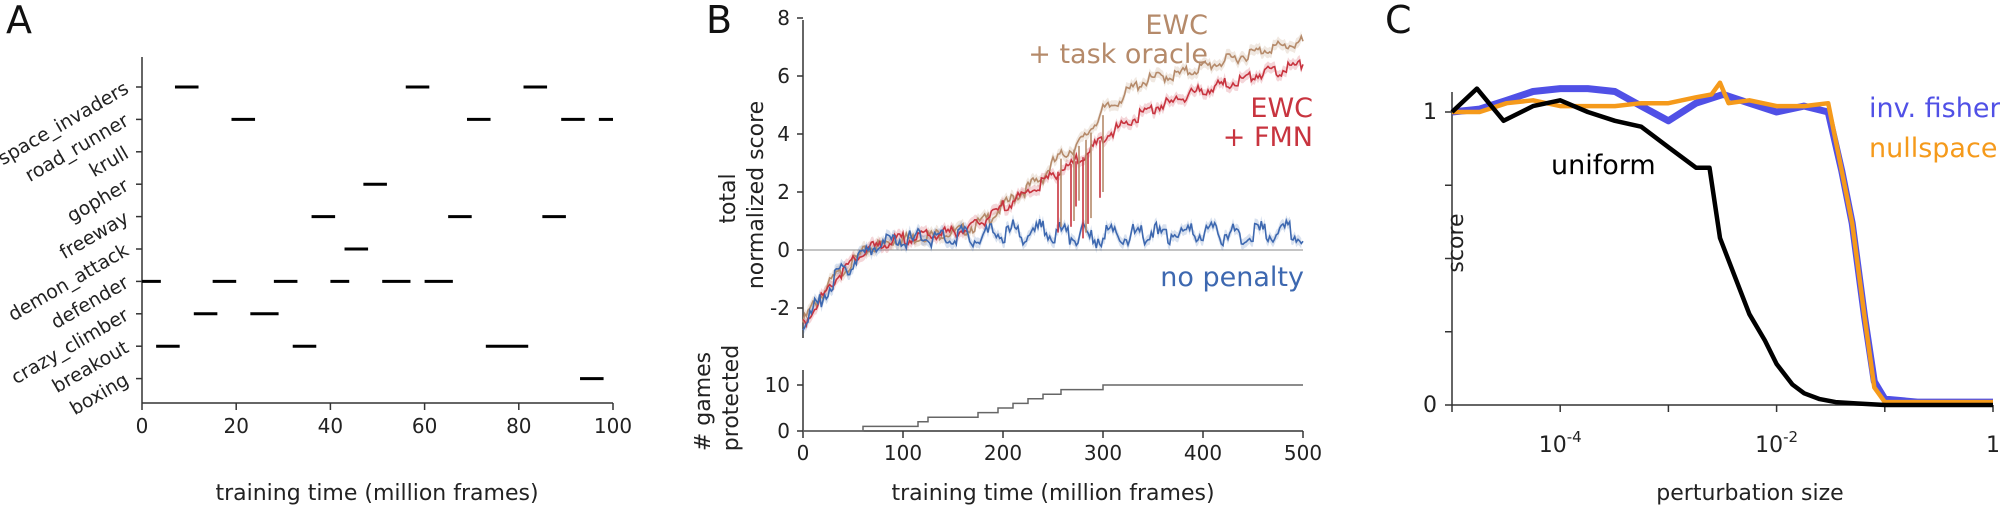 This screenshot has height=506, width=2000. I want to click on panel-b-y-label-line-1: total, so click(728, 198).